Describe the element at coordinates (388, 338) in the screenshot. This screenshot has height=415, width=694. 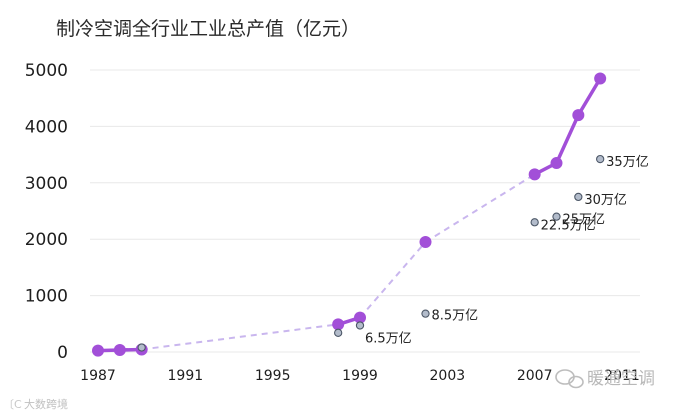
I see `annotation-label: 6.5万亿` at that location.